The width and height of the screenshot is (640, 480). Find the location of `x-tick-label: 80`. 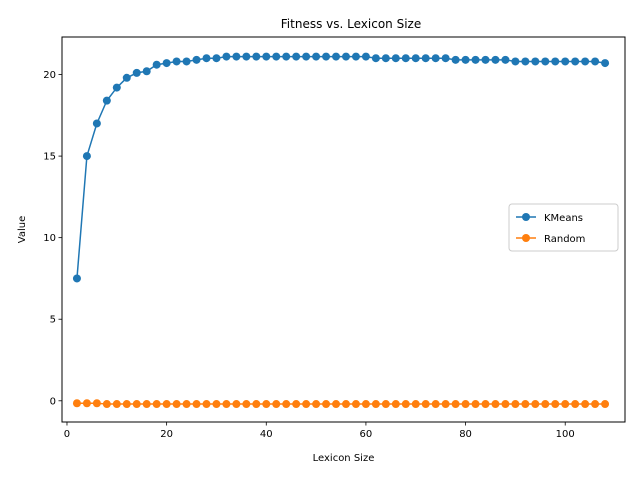

x-tick-label: 80 is located at coordinates (465, 434).